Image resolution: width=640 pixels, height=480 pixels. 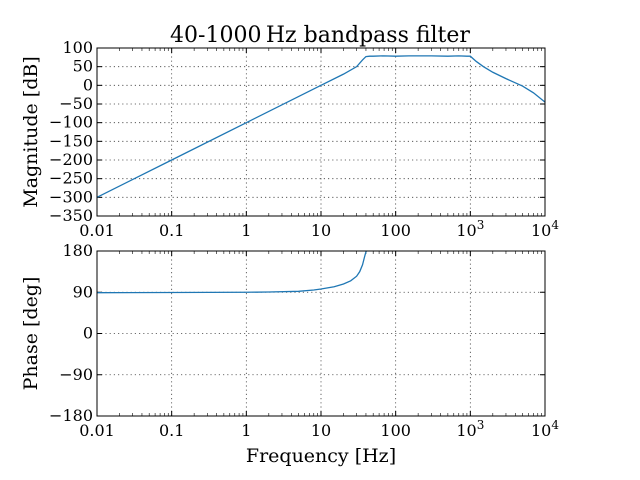 What do you see at coordinates (31, 334) in the screenshot?
I see `phase-ylabel: Phase [deg]` at bounding box center [31, 334].